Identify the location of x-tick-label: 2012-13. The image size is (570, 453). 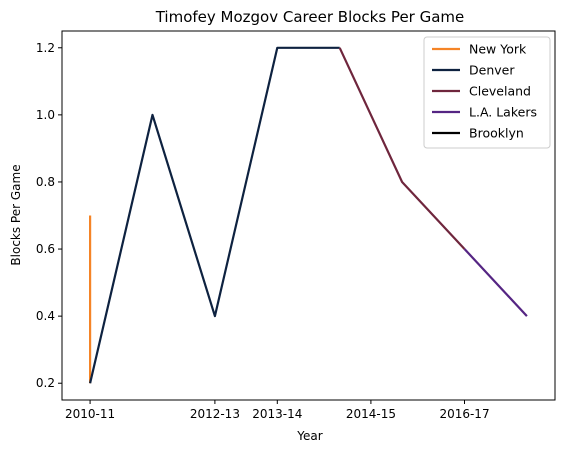
(215, 414).